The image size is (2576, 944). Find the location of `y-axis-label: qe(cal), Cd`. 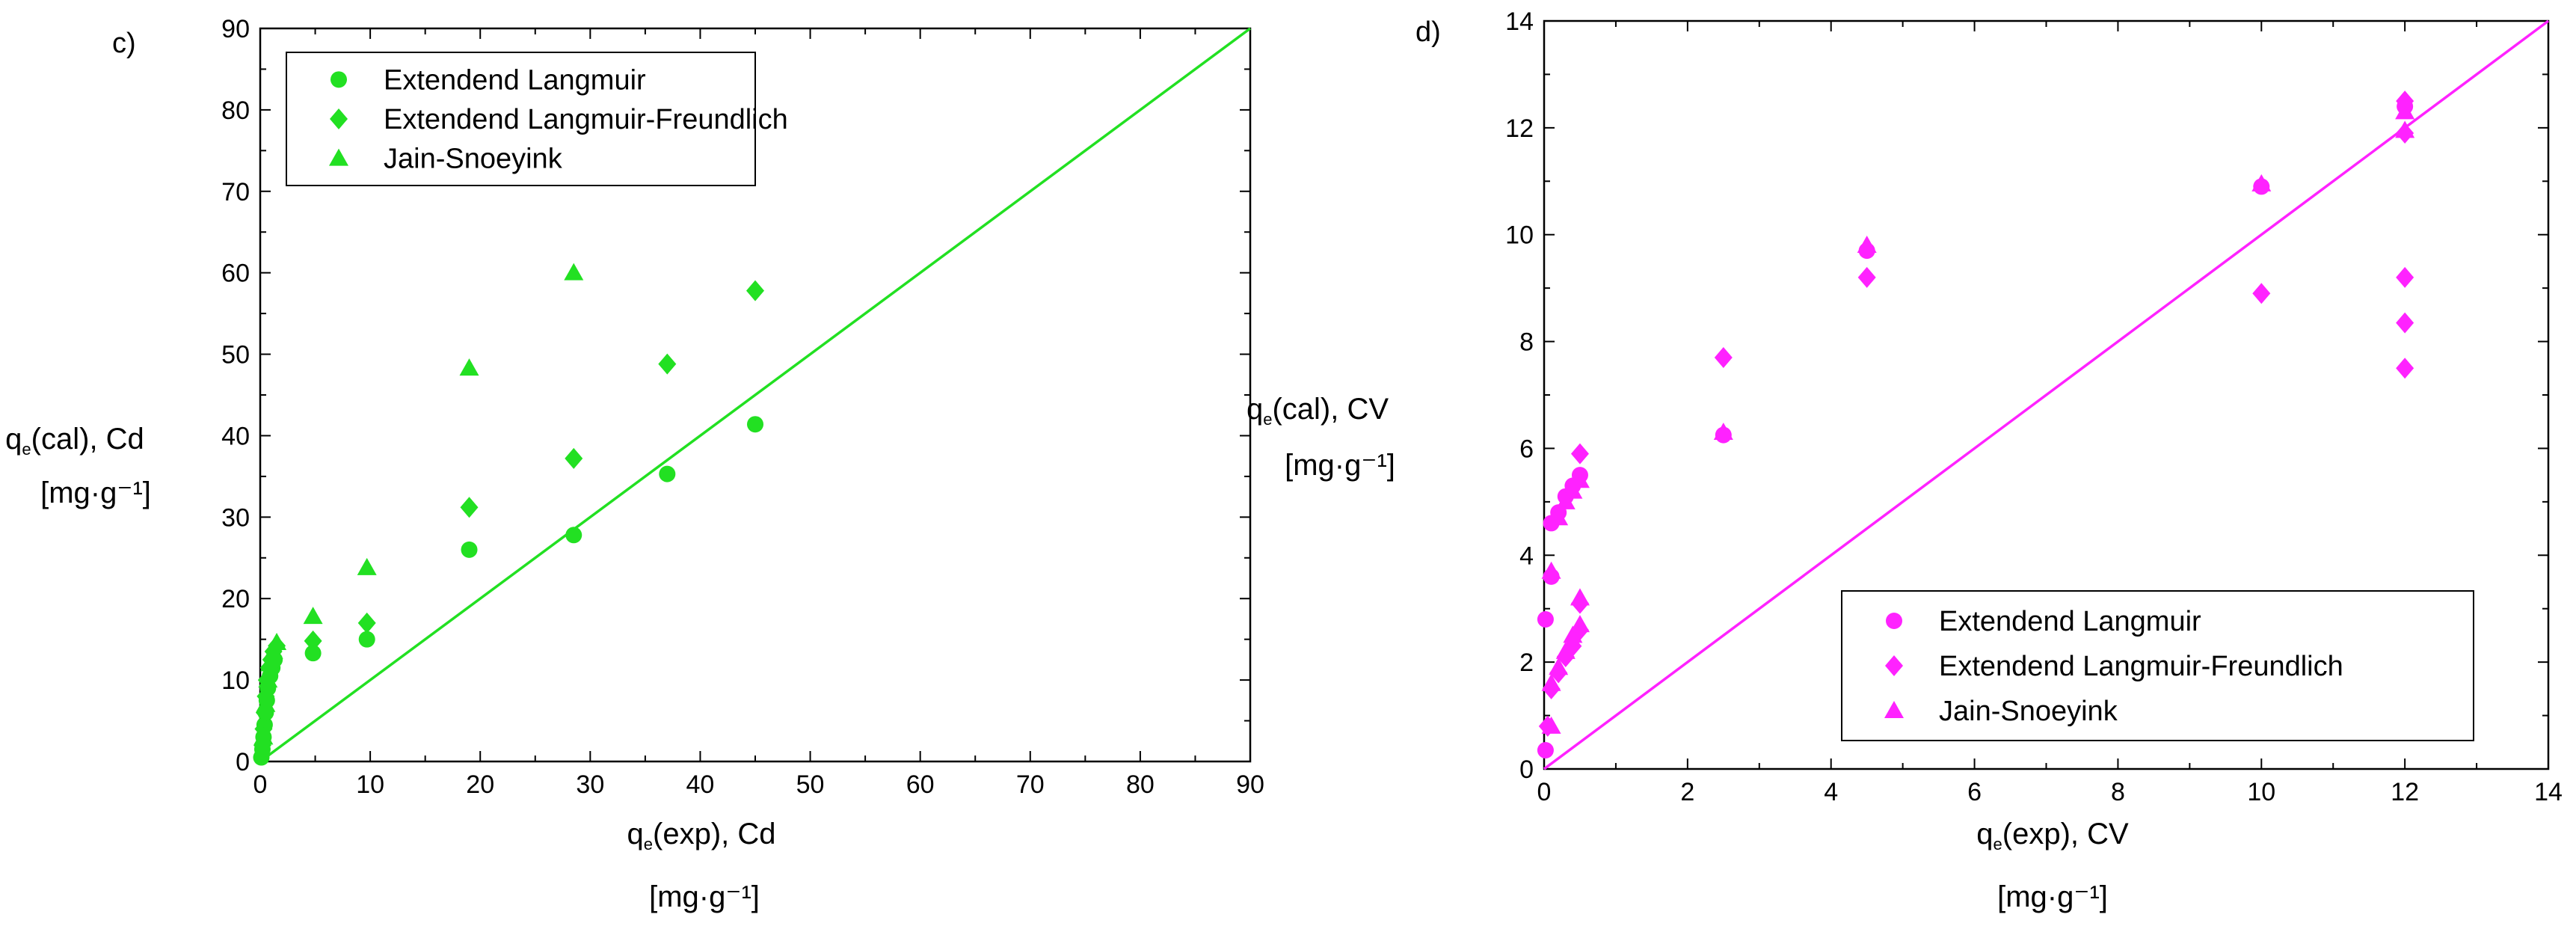

y-axis-label: qe(cal), Cd is located at coordinates (74, 441).